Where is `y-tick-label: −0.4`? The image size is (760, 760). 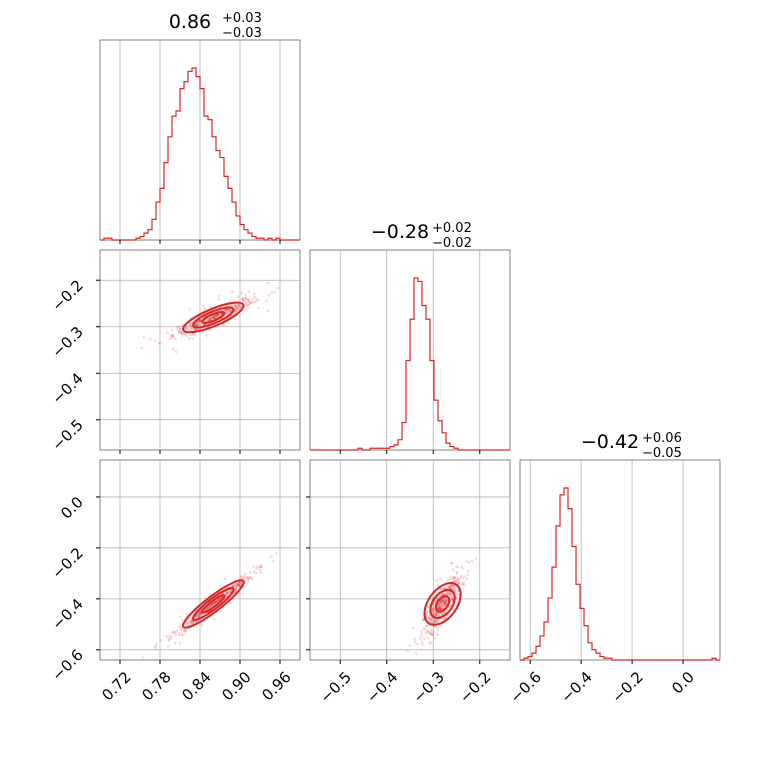
y-tick-label: −0.4 is located at coordinates (67, 614).